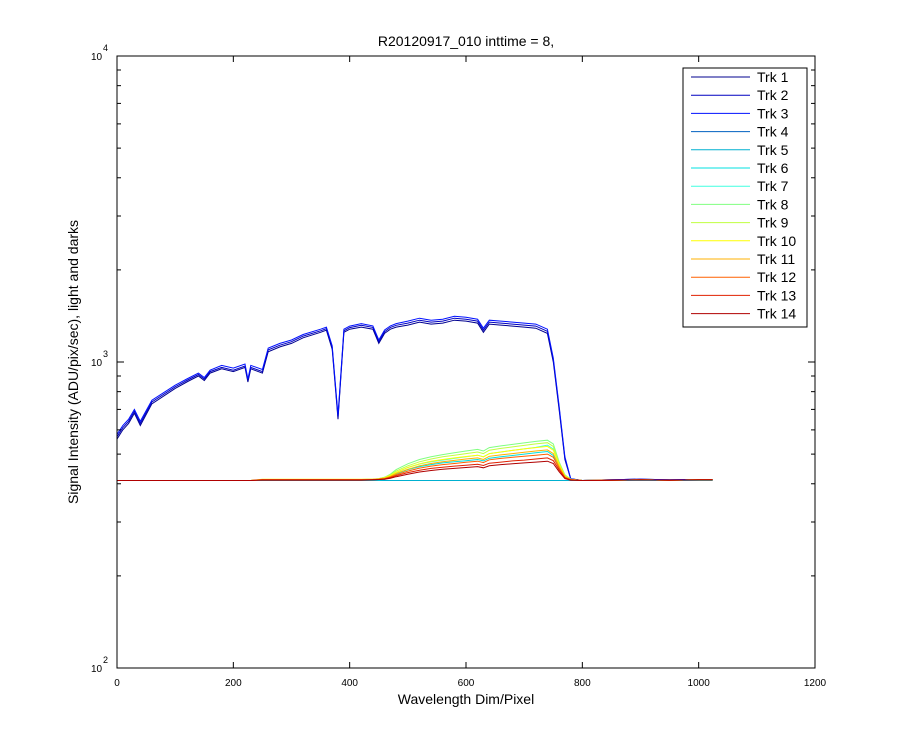  Describe the element at coordinates (815, 683) in the screenshot. I see `x-tick-label: 1200` at that location.